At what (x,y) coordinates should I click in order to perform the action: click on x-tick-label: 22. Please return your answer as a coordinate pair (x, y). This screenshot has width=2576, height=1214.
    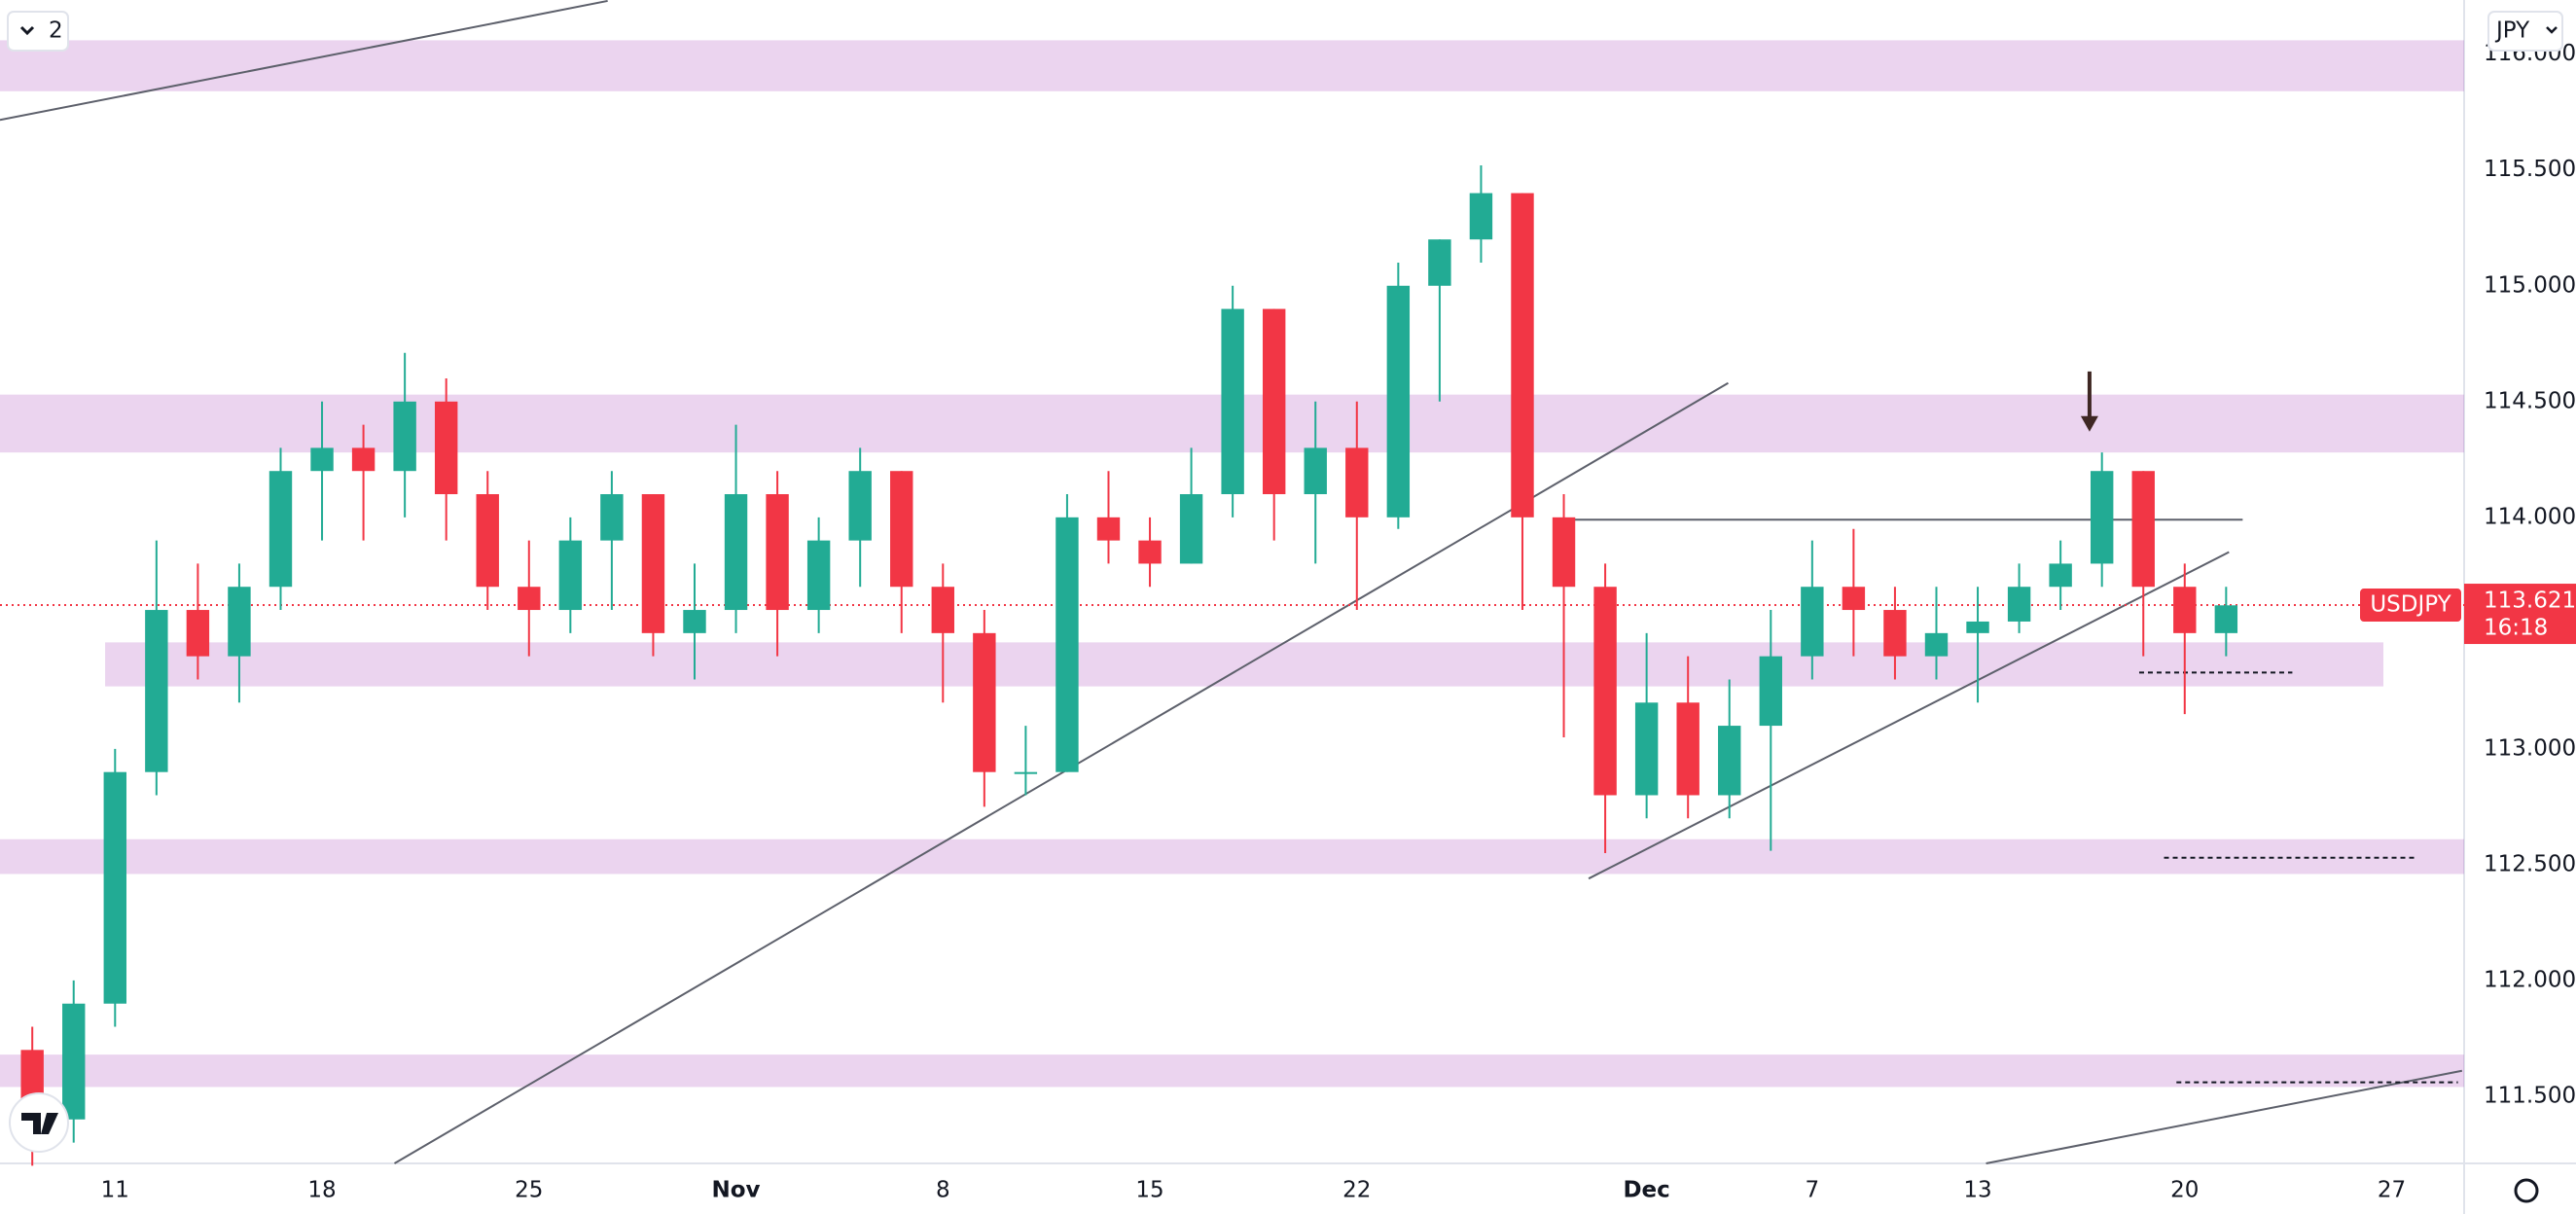
    Looking at the image, I should click on (1356, 1190).